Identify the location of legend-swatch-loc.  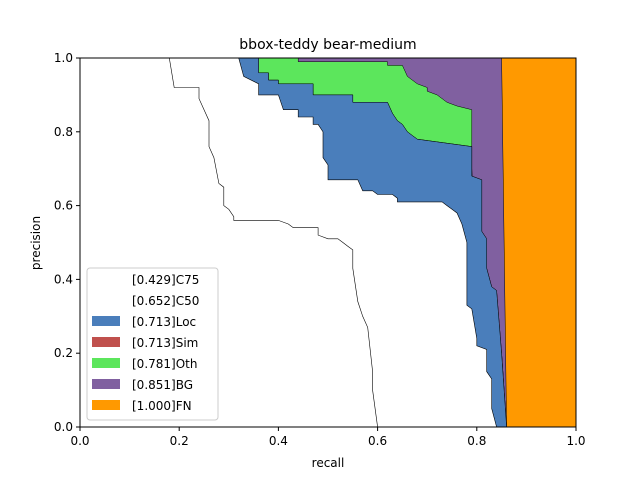
(106, 321).